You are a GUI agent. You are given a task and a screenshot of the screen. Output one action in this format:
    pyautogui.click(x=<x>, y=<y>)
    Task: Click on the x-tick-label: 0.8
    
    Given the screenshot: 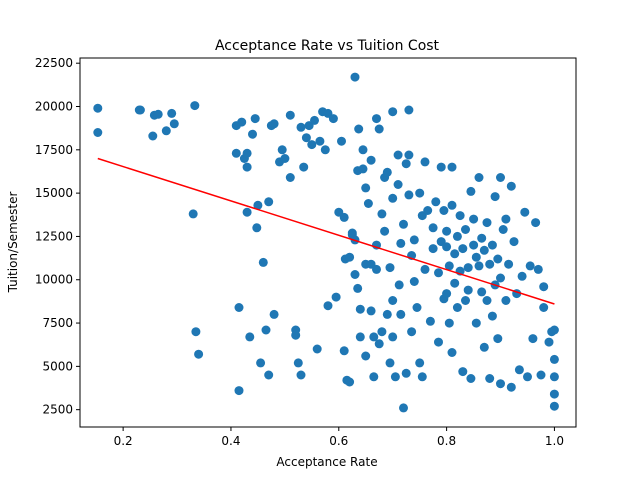 What is the action you would take?
    pyautogui.click(x=446, y=441)
    